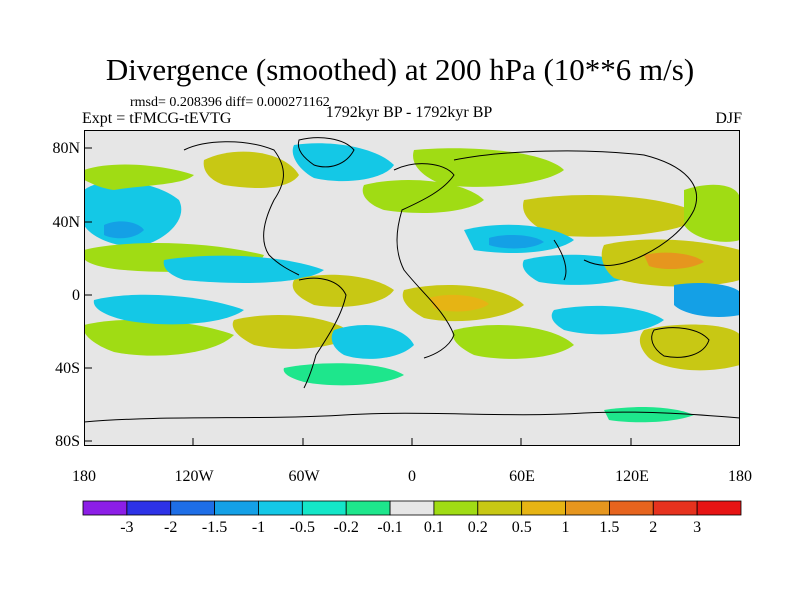 The image size is (800, 600). Describe the element at coordinates (343, 374) in the screenshot. I see `contour-neg-southern-ocean` at that location.